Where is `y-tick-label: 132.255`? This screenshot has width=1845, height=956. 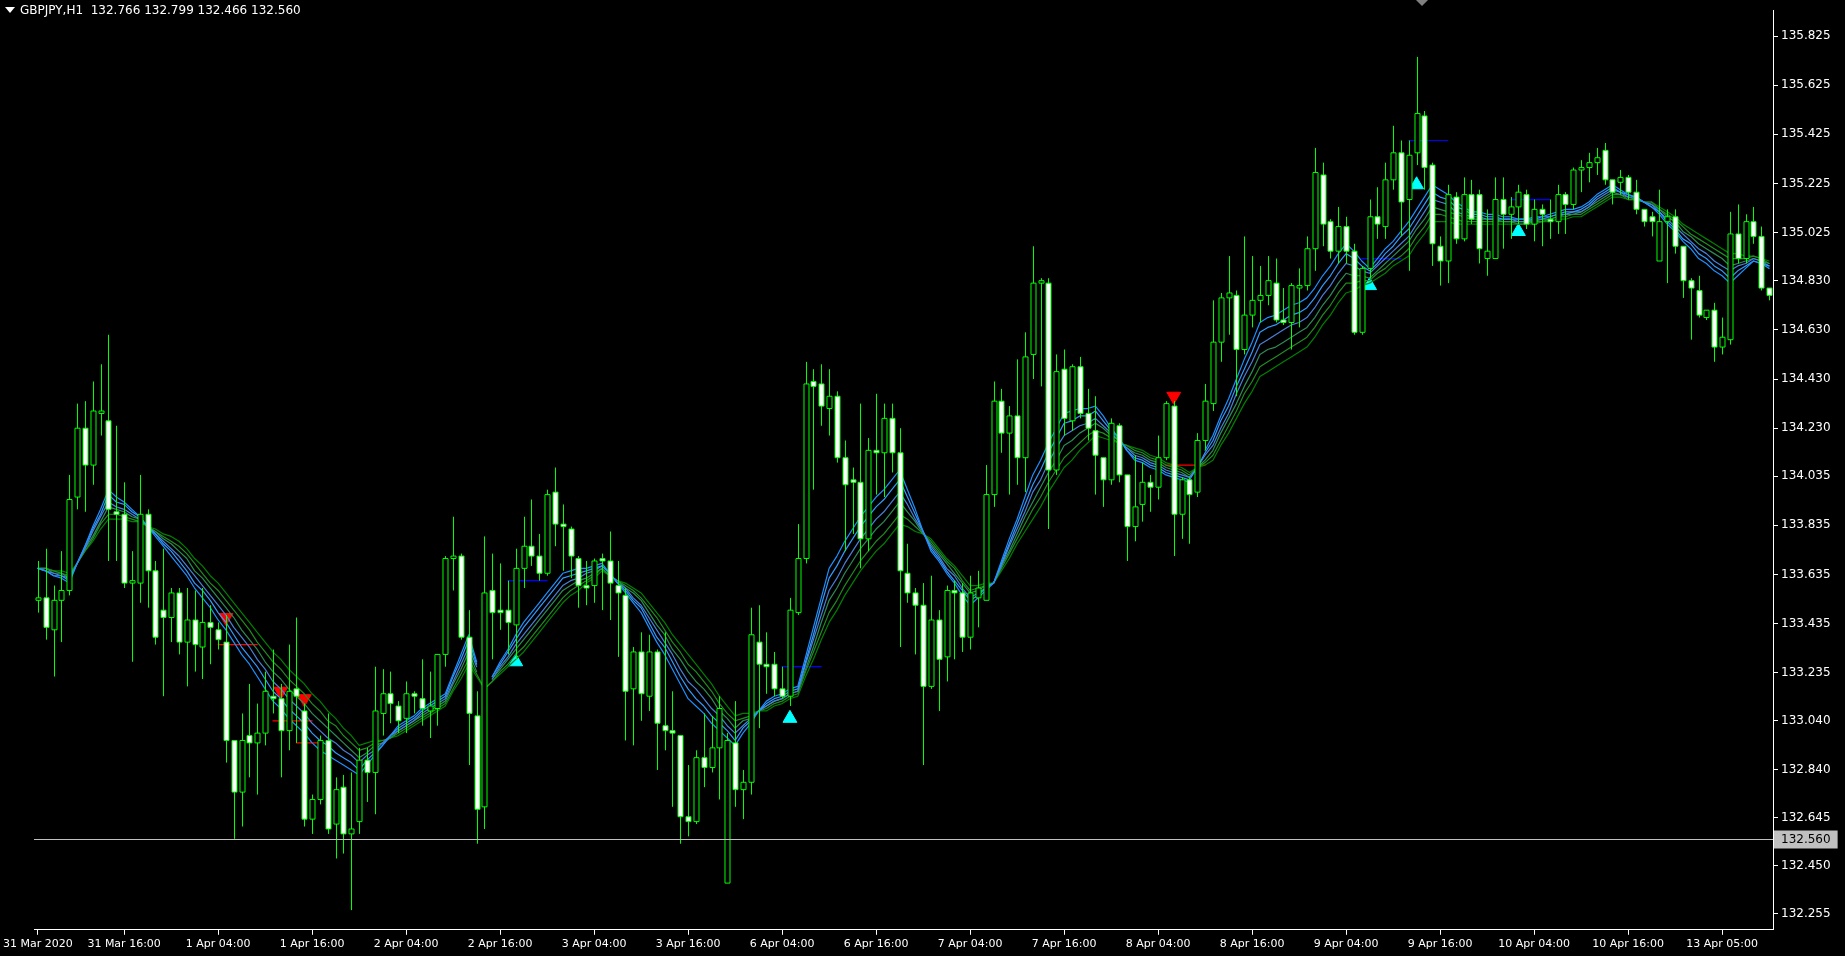
y-tick-label: 132.255 is located at coordinates (1806, 912).